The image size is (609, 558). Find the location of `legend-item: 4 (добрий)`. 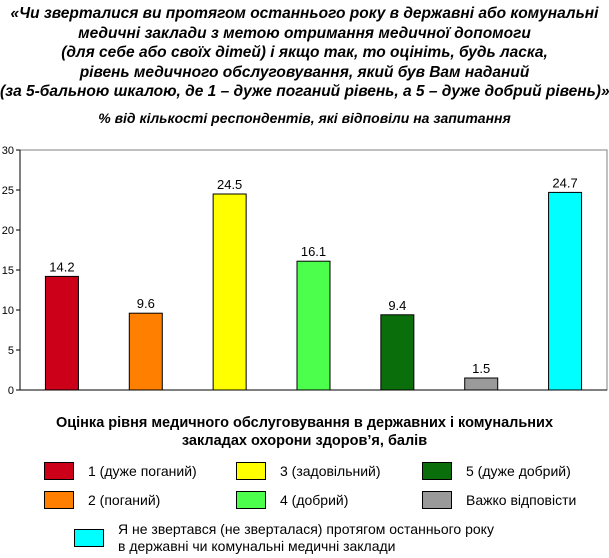

legend-item: 4 (добрий) is located at coordinates (292, 500).